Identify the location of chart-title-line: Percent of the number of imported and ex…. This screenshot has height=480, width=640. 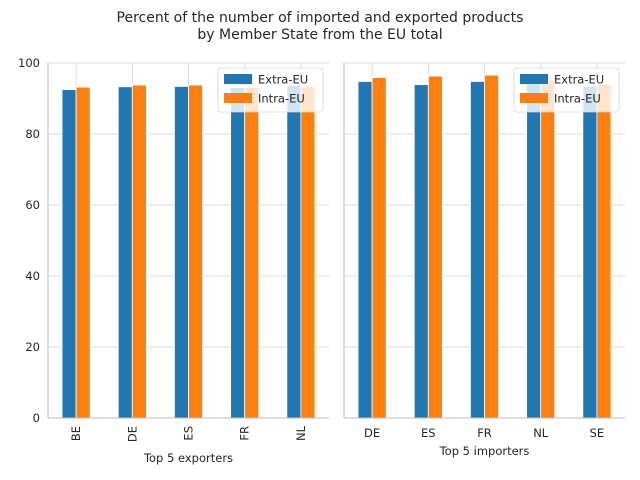
(320, 18).